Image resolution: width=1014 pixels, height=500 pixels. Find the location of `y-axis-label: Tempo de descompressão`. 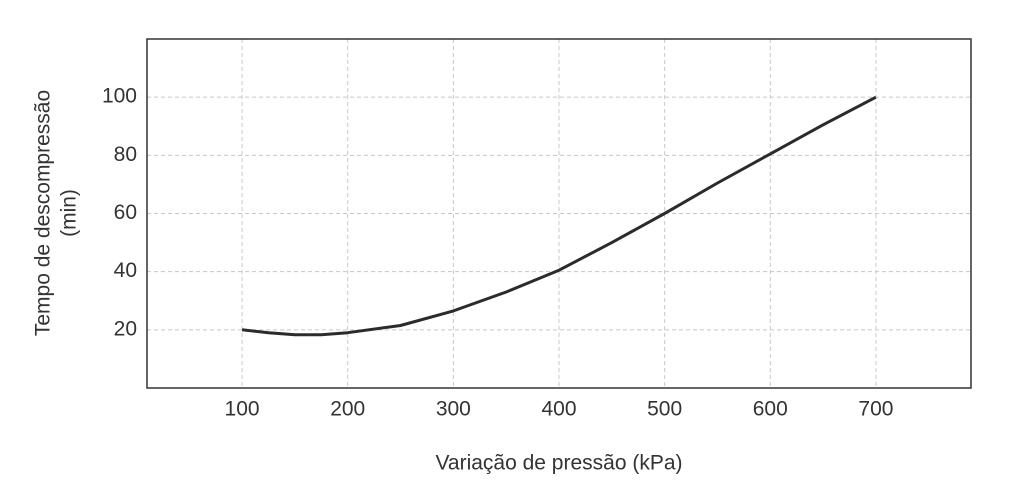

y-axis-label: Tempo de descompressão is located at coordinates (43, 213).